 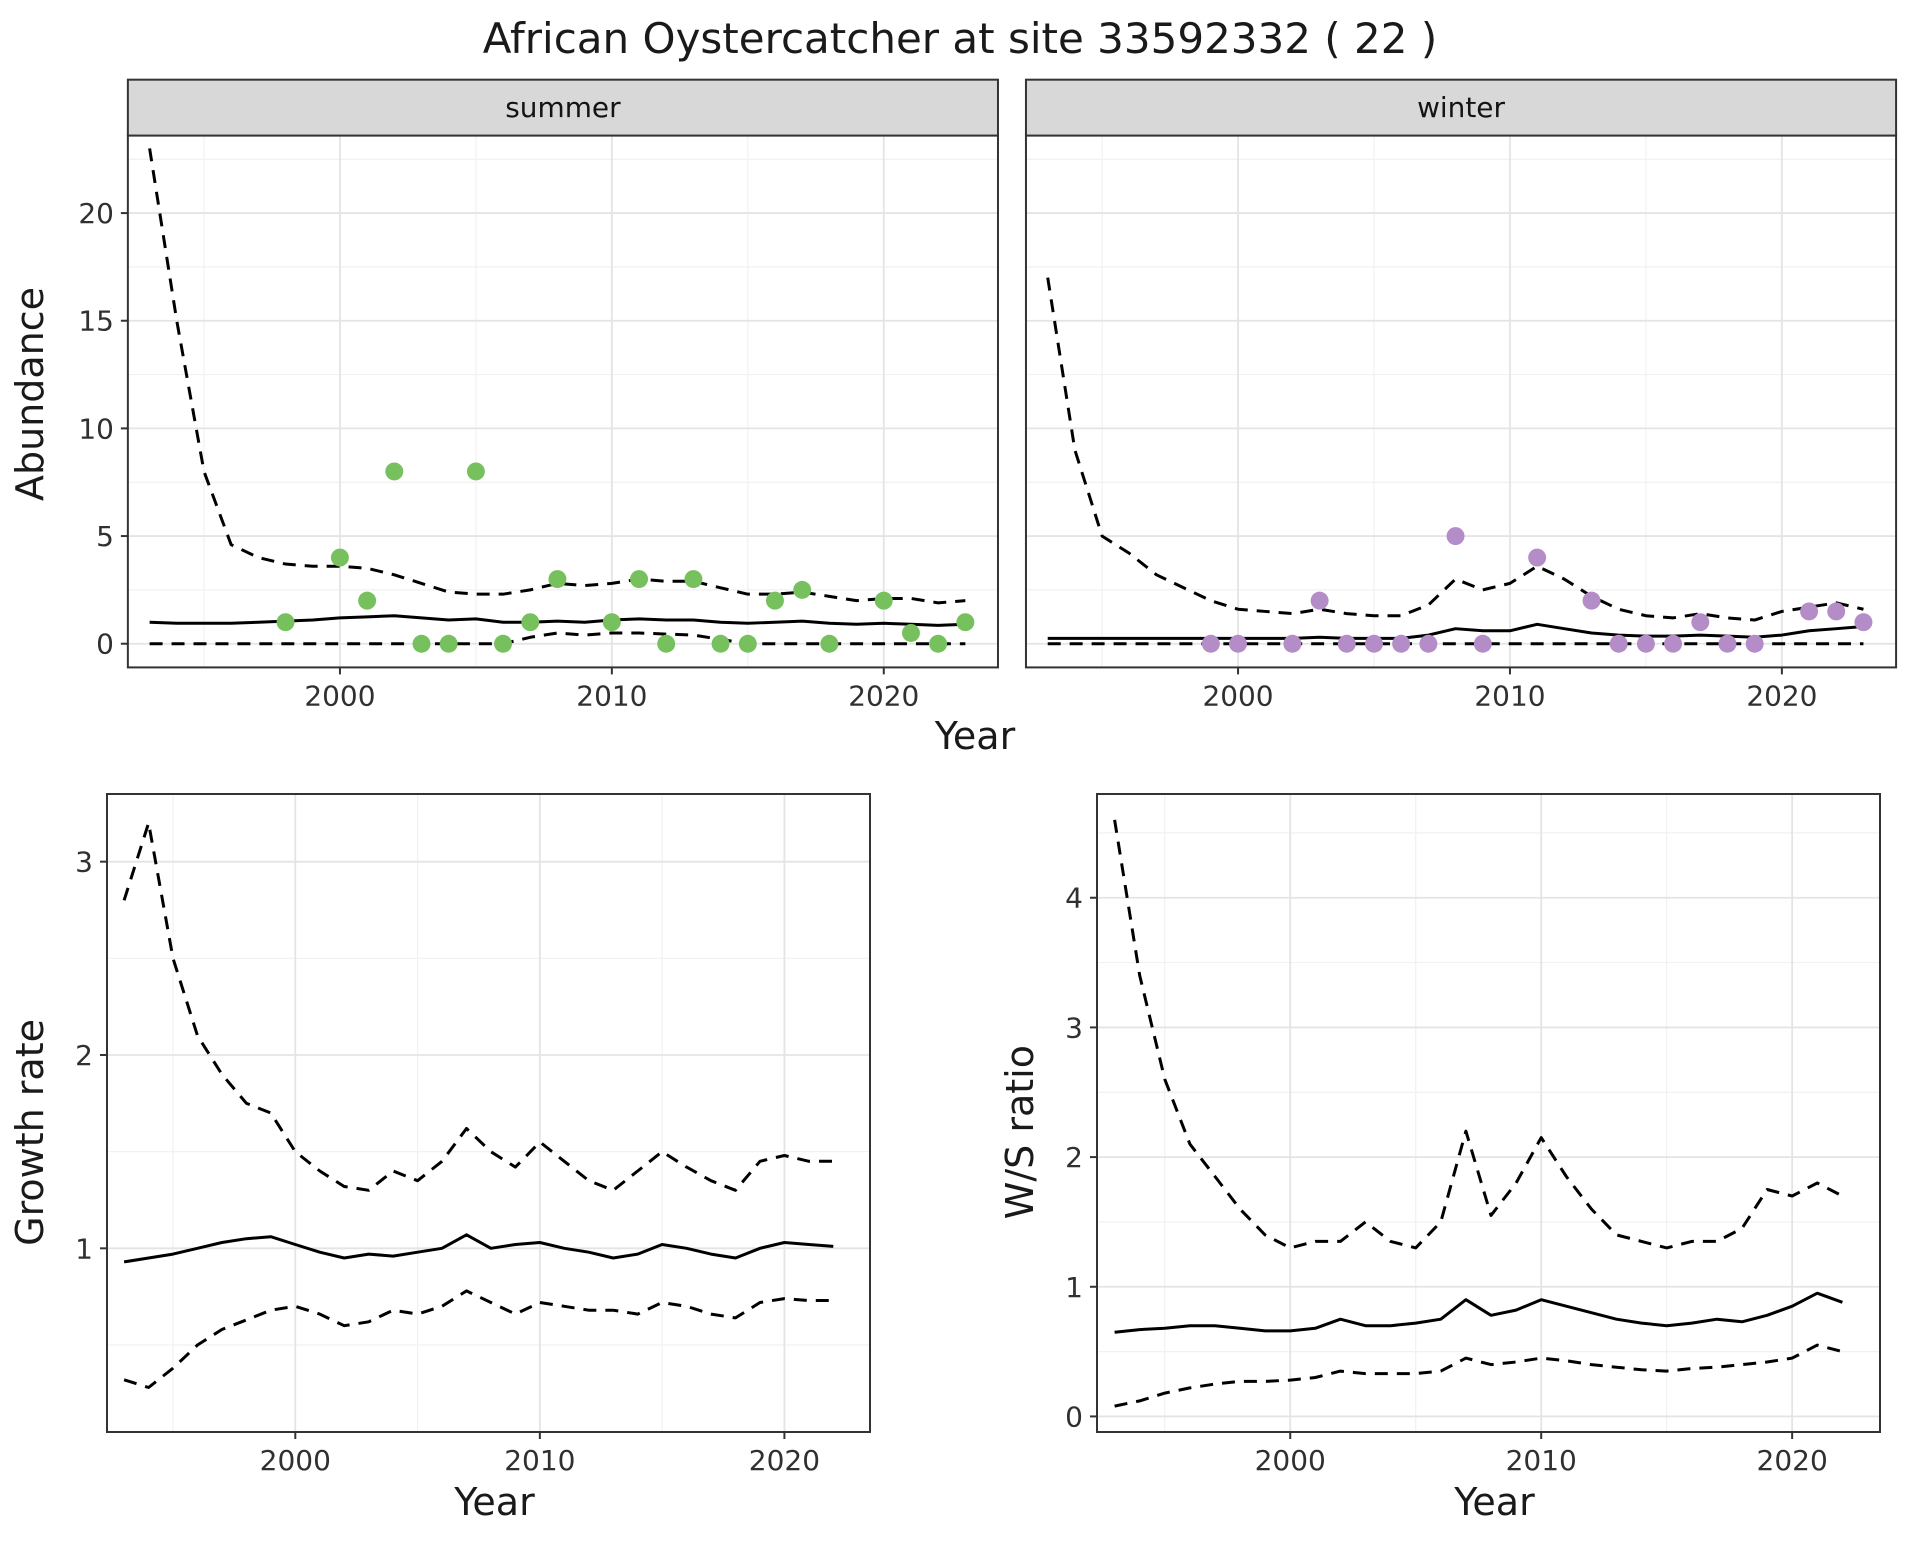 I want to click on facet-strip-label: winter, so click(x=1461, y=107).